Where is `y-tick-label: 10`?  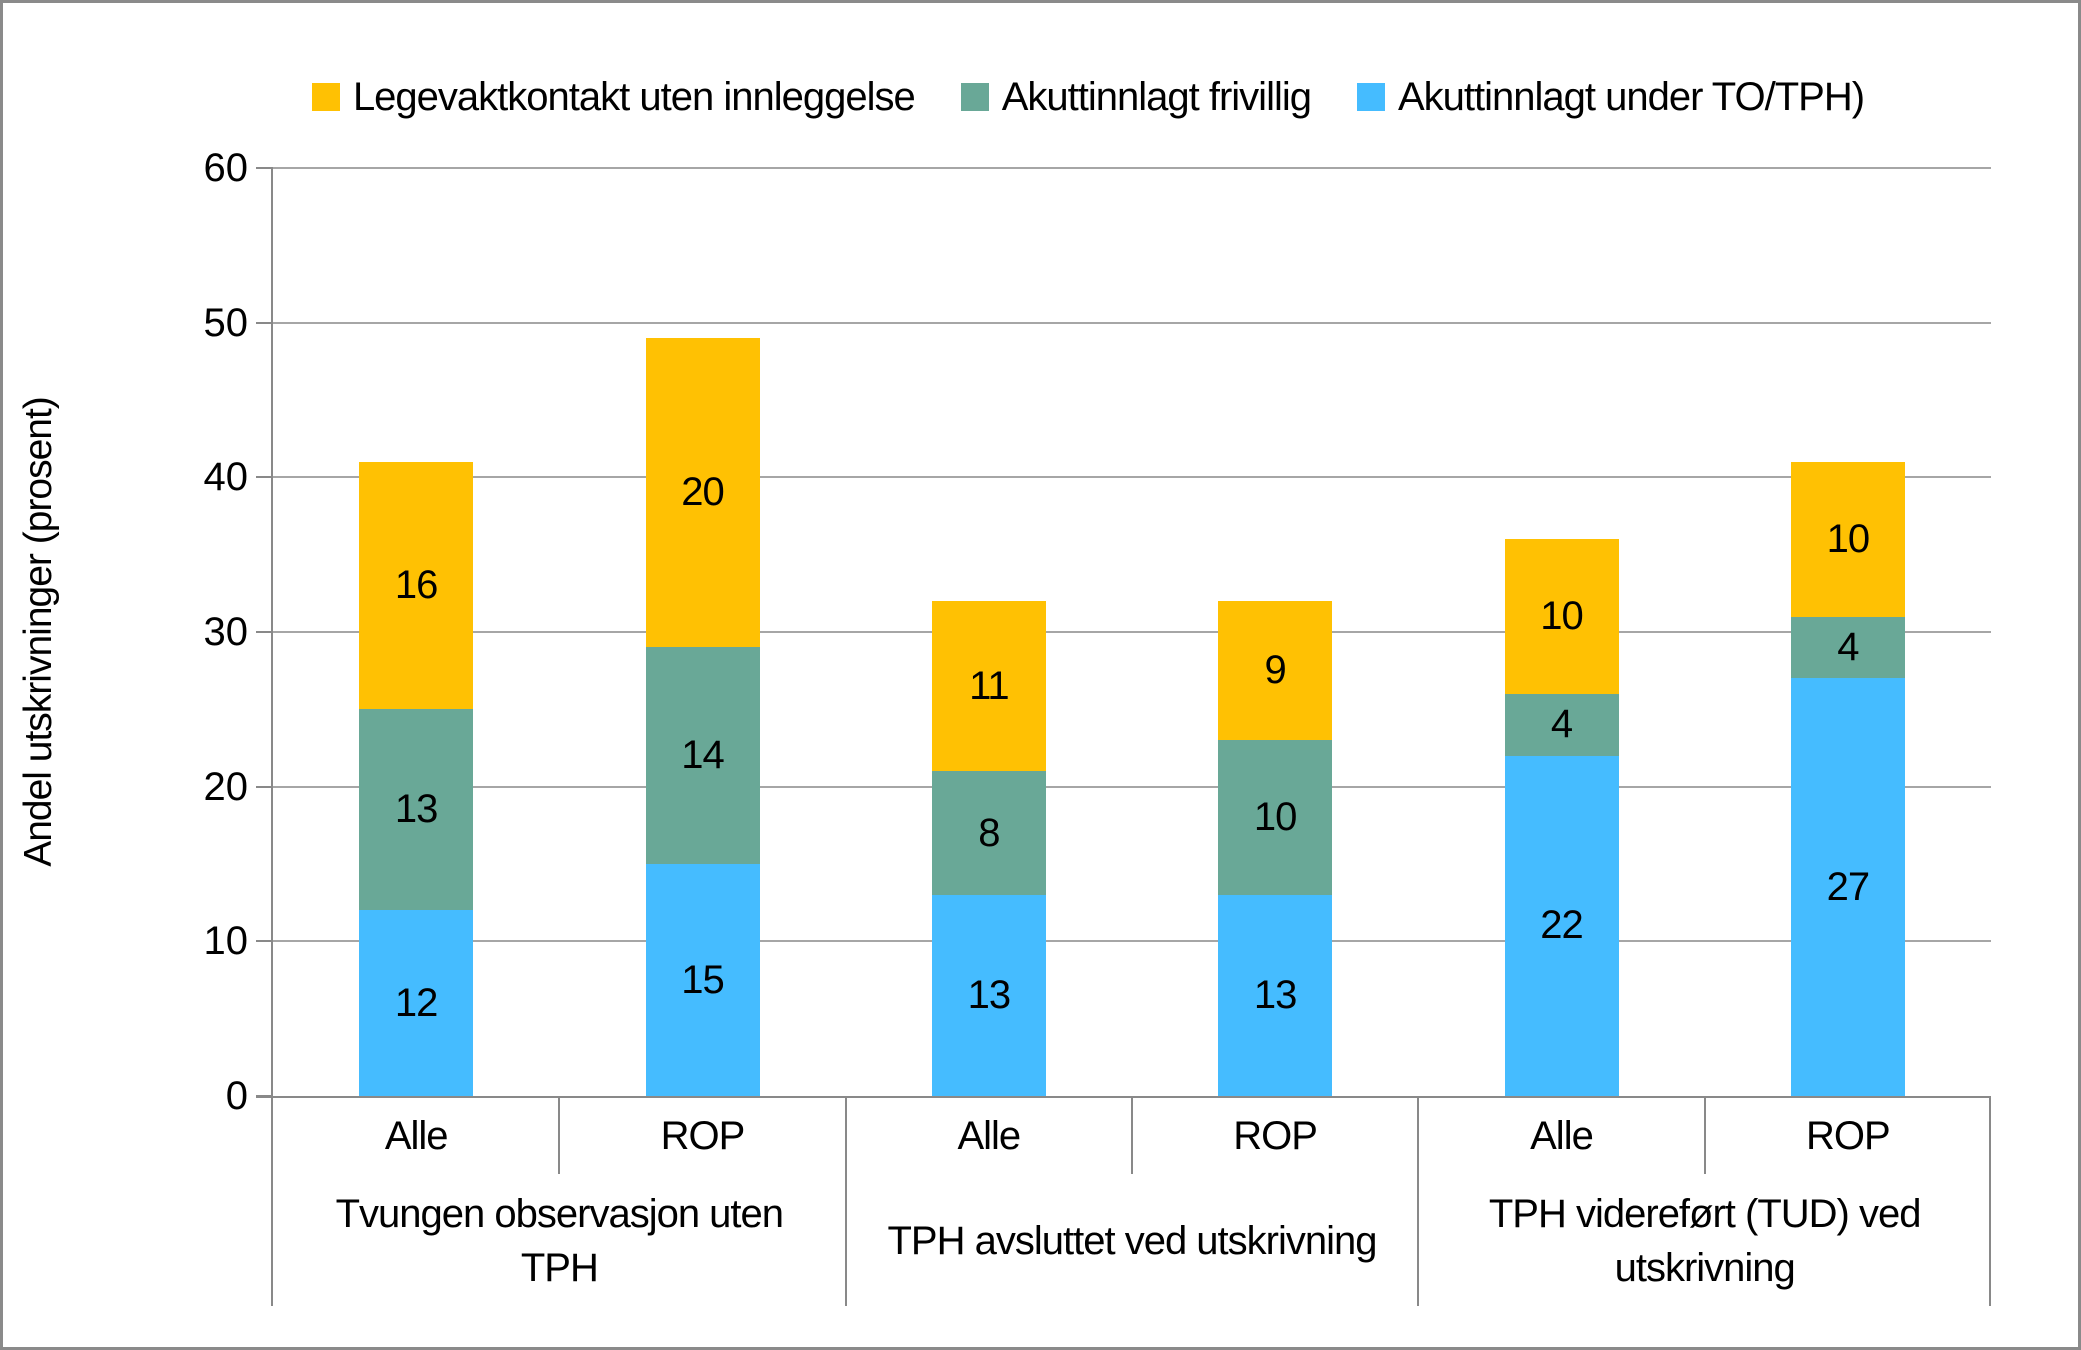
y-tick-label: 10 is located at coordinates (226, 941).